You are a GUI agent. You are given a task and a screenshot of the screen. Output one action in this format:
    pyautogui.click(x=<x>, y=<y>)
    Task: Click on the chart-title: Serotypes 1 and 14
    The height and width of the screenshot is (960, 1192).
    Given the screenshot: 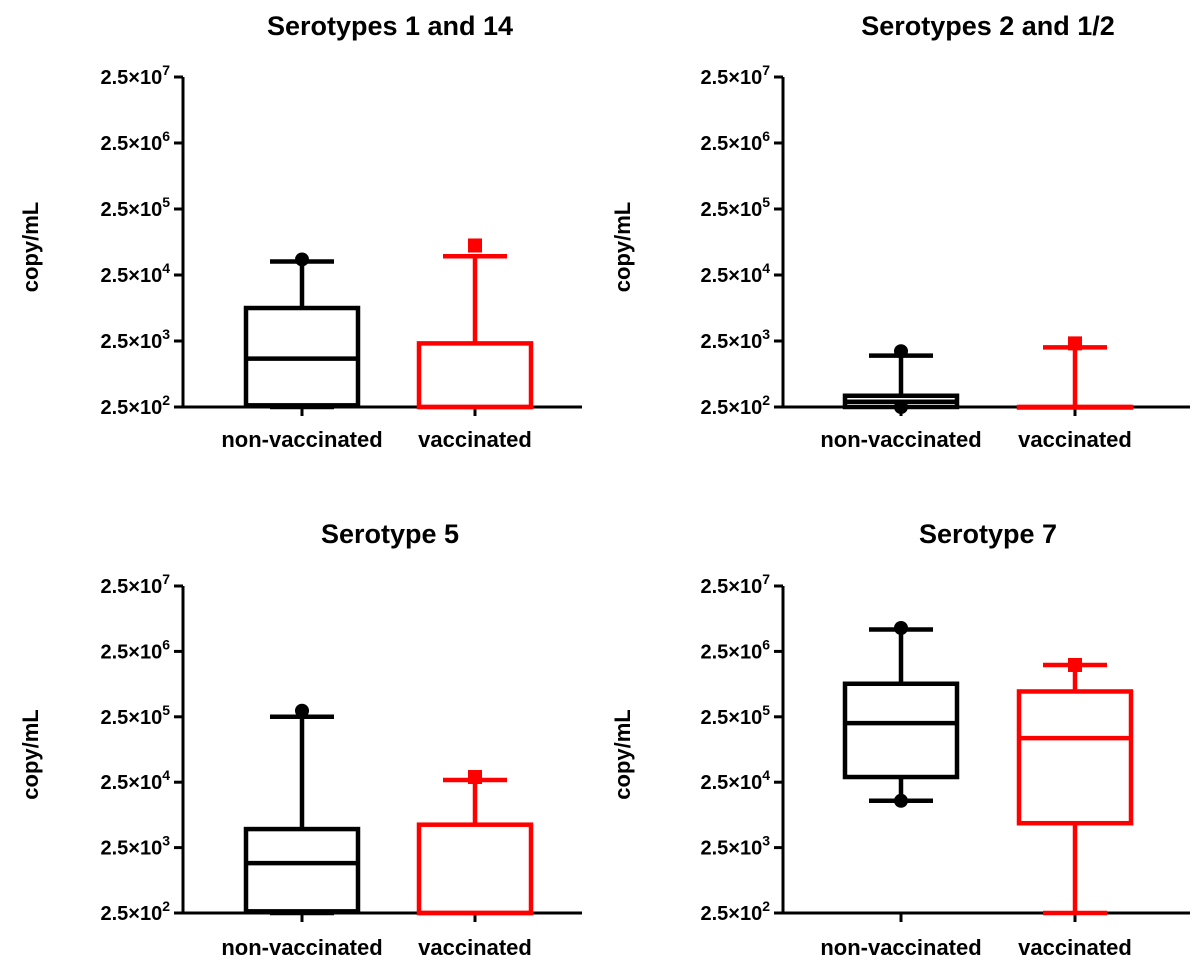 What is the action you would take?
    pyautogui.click(x=390, y=26)
    